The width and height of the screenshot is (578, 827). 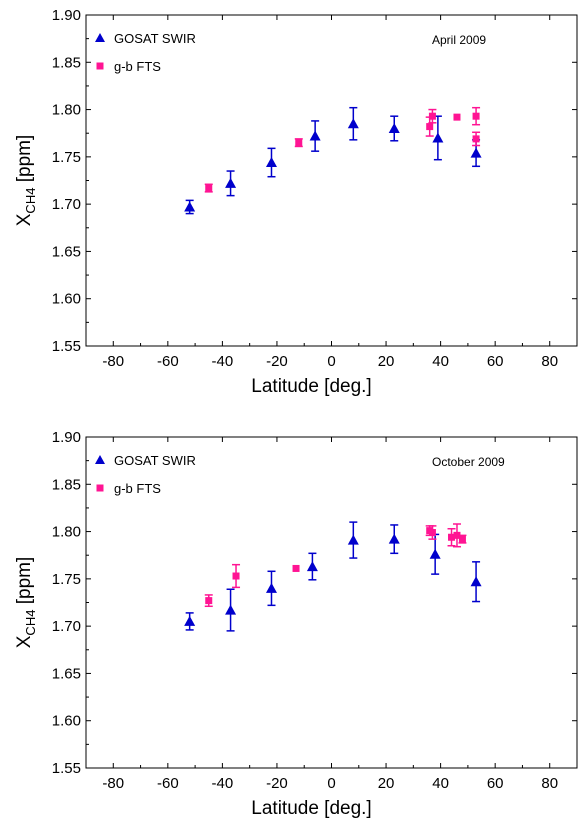 What do you see at coordinates (468, 462) in the screenshot?
I see `chart-annotation: October 2009` at bounding box center [468, 462].